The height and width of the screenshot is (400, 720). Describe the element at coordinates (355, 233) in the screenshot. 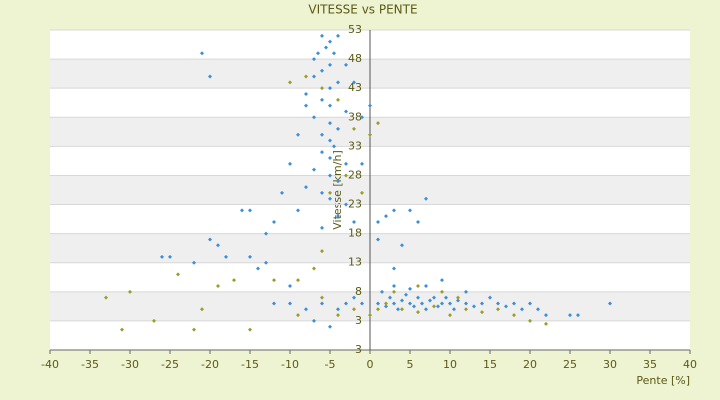

I see `y-tick-label: 18` at that location.